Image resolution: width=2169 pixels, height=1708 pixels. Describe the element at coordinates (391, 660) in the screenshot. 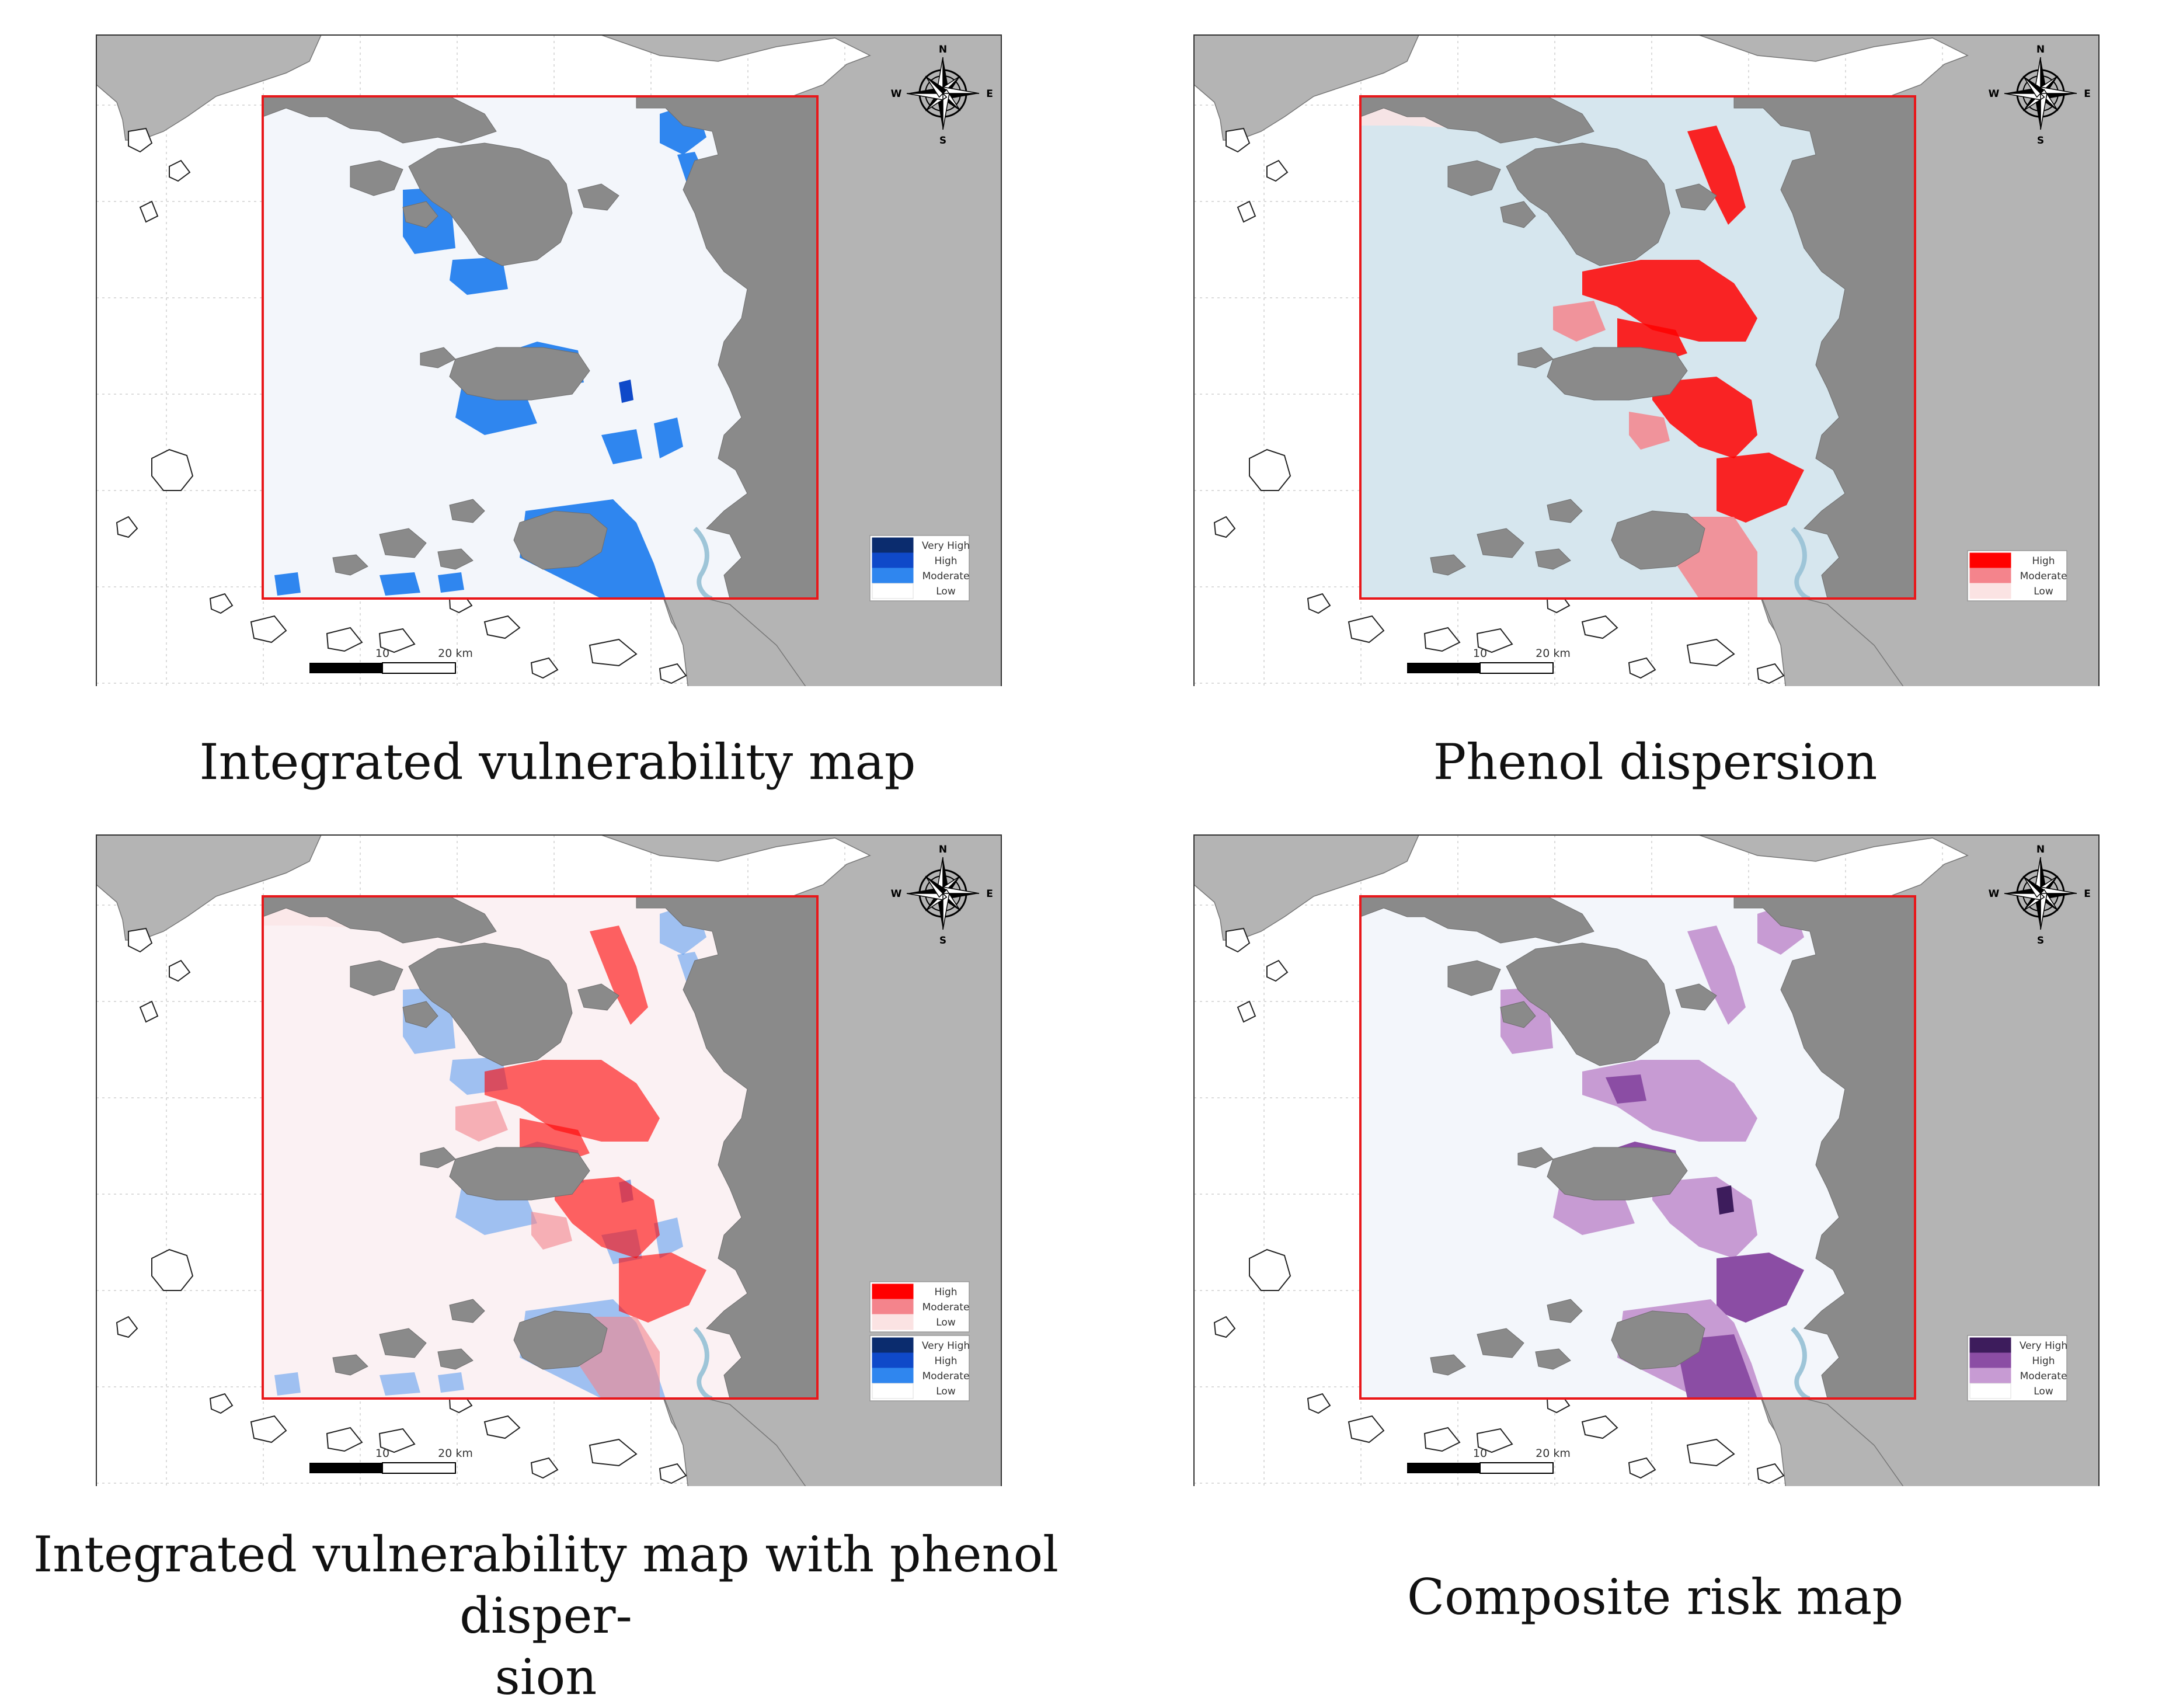

I see `scale-bar: 10 20 km` at that location.